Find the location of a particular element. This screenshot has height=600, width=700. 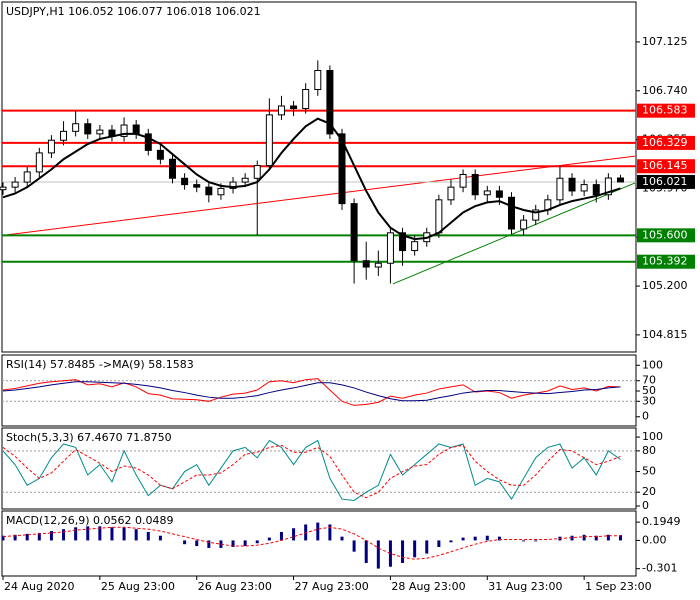

level-label: 106.021 is located at coordinates (665, 181).